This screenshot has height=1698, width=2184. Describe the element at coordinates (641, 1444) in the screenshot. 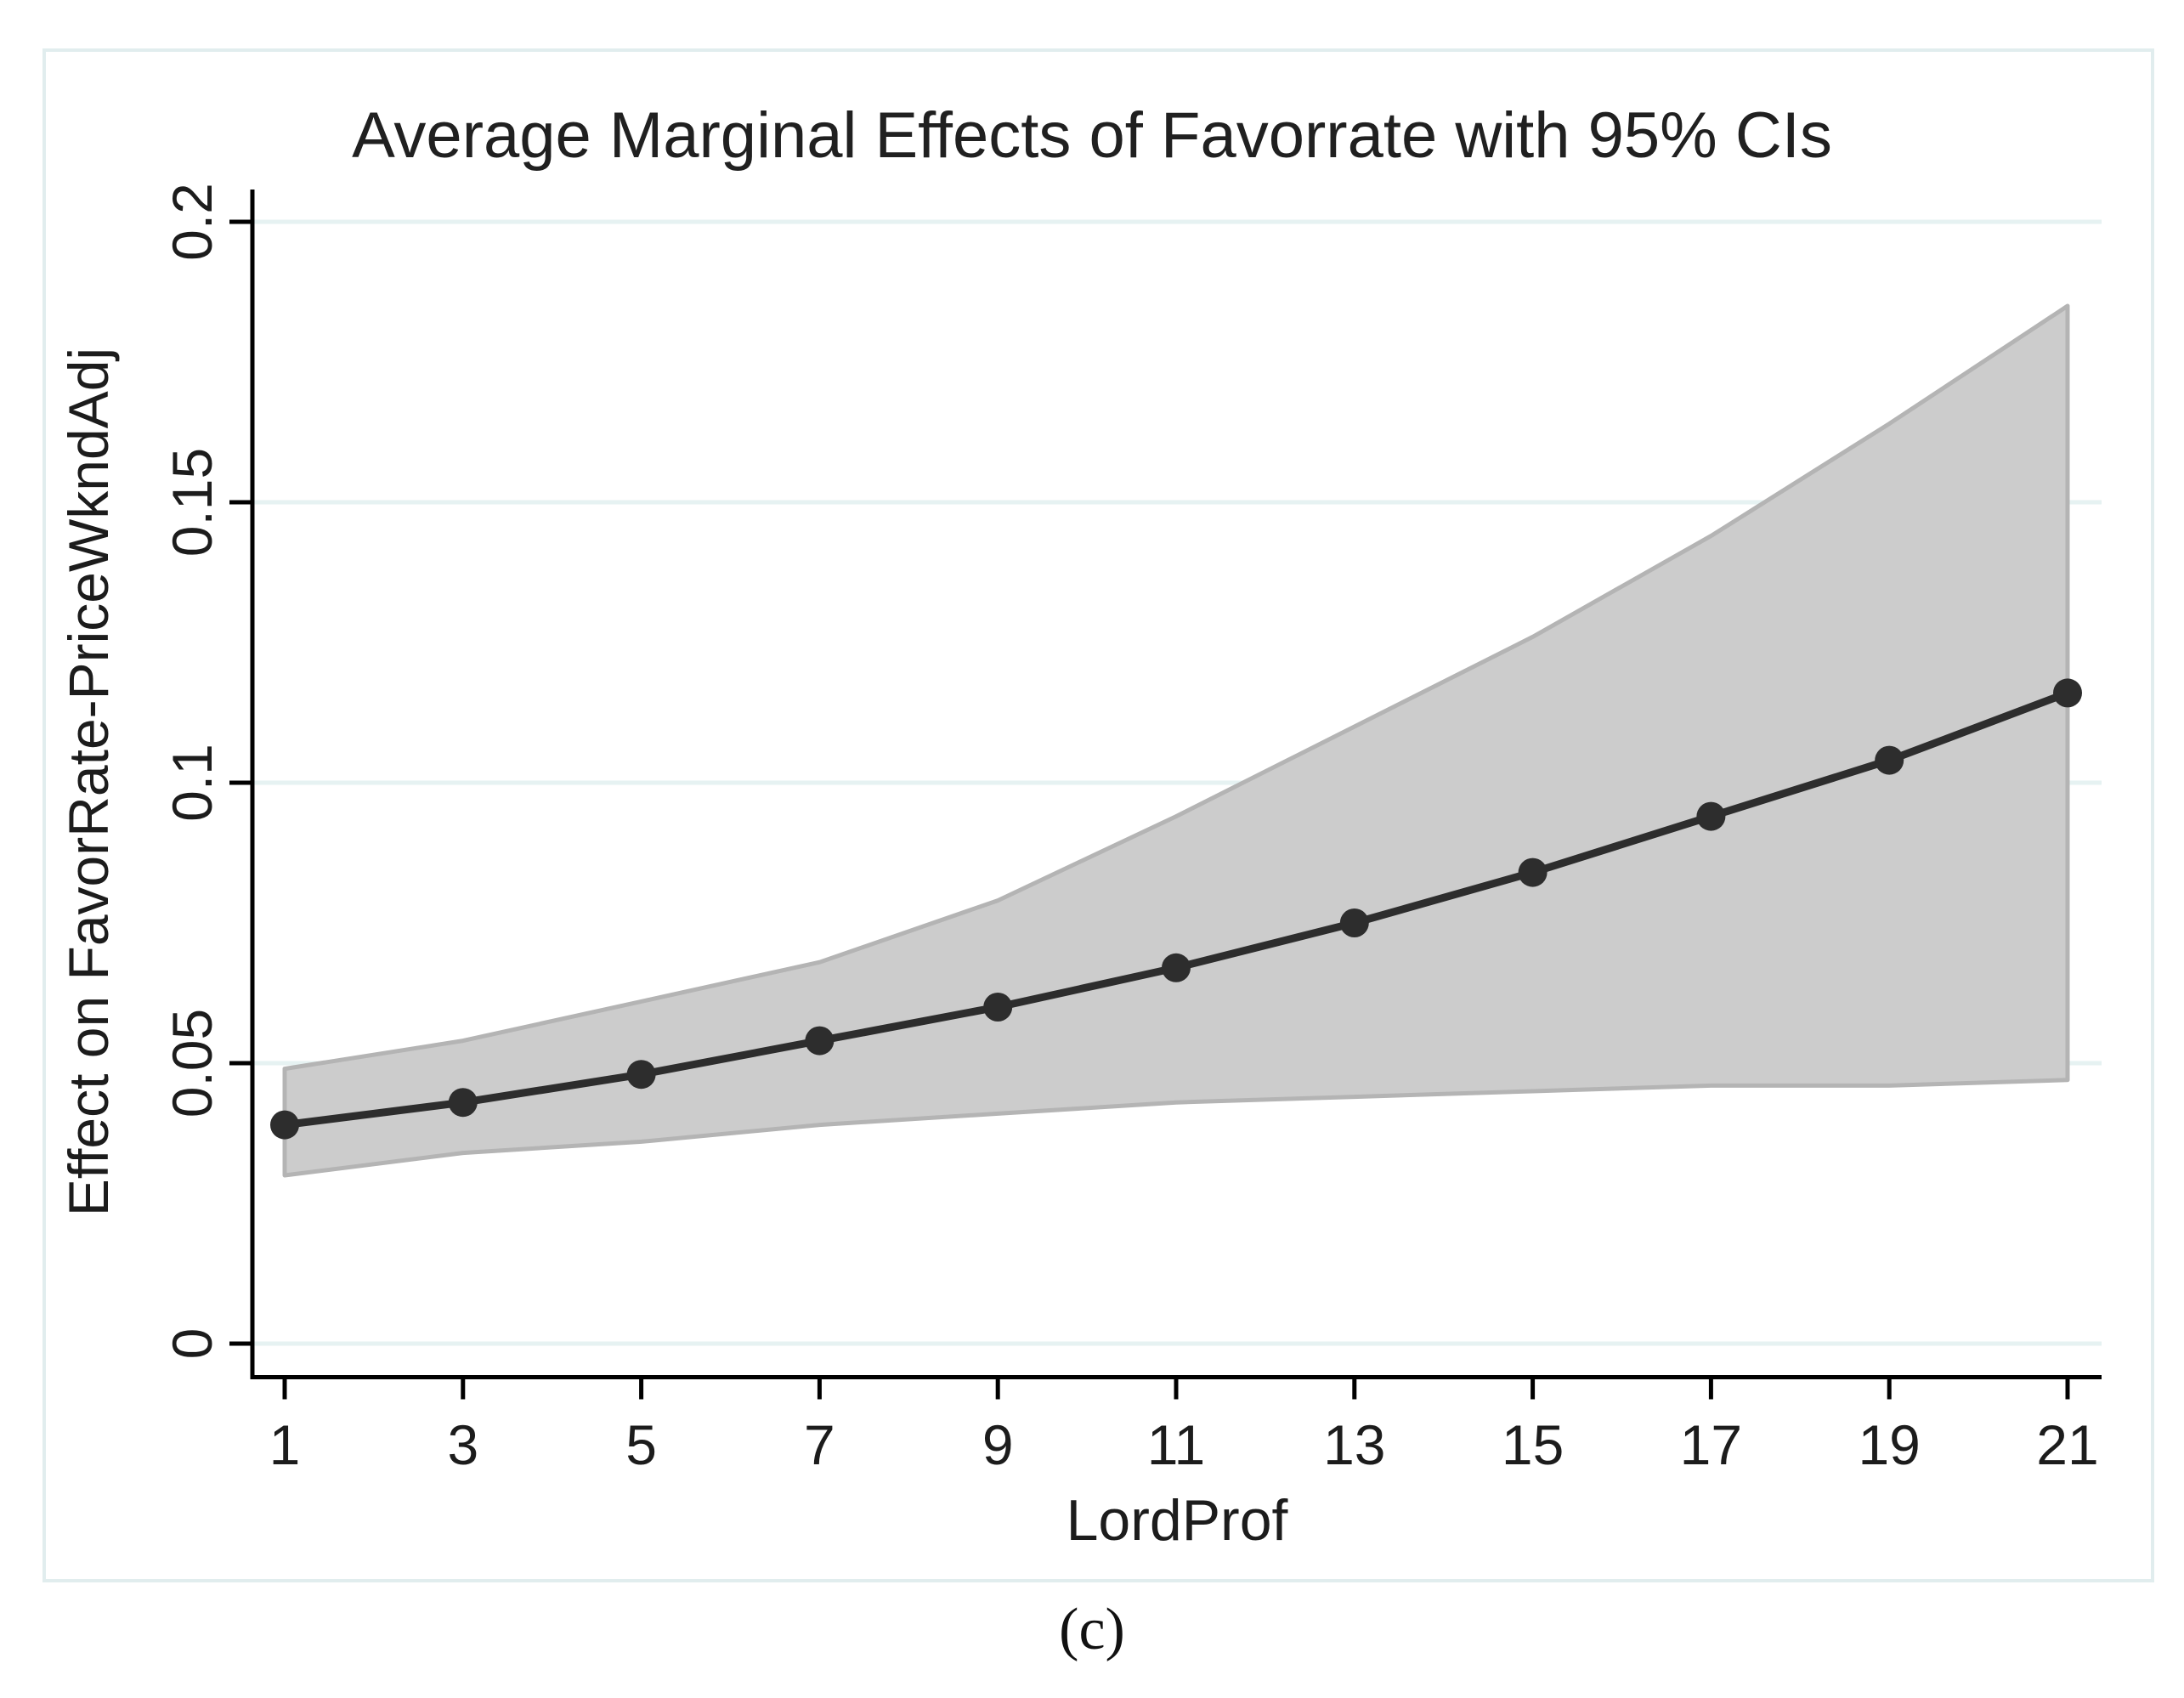

I see `x-tick-label: 5` at that location.